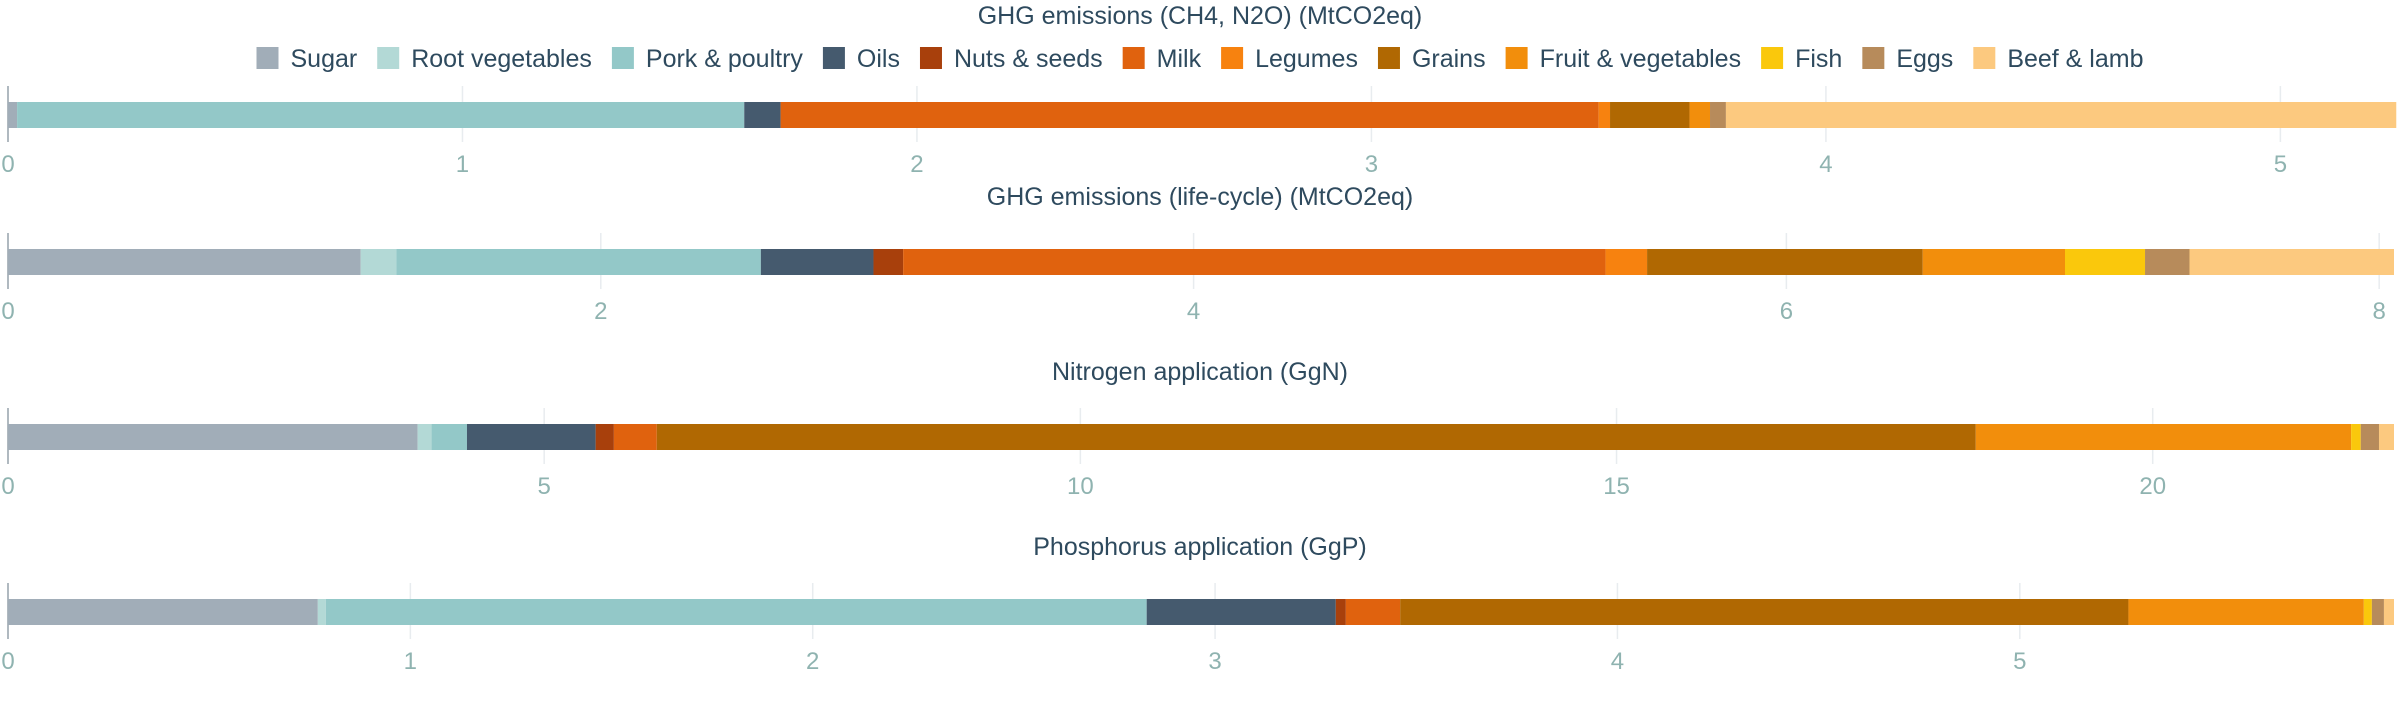  I want to click on x-tick-label: 8, so click(2379, 311).